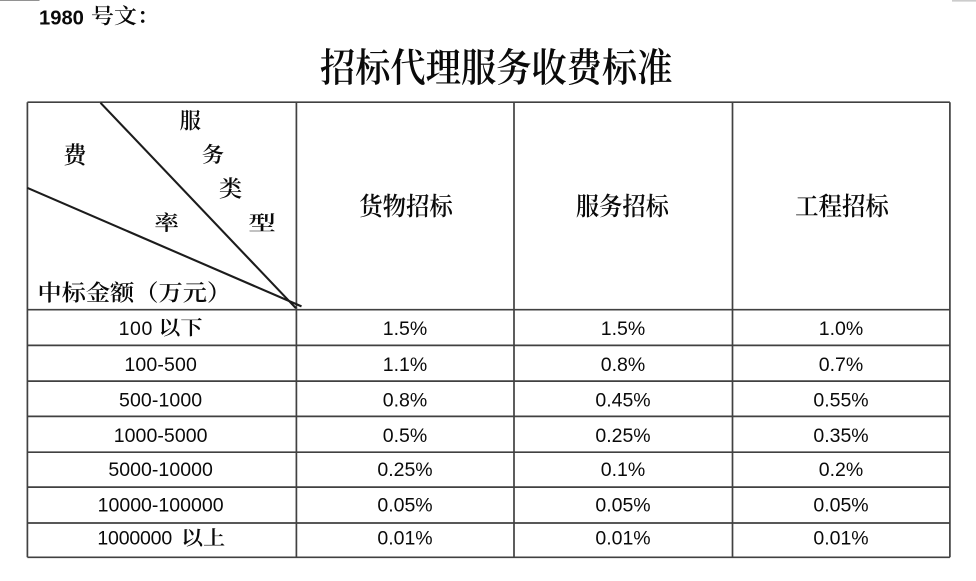 This screenshot has width=976, height=581. What do you see at coordinates (161, 506) in the screenshot?
I see `svg-text: 10000-100000` at bounding box center [161, 506].